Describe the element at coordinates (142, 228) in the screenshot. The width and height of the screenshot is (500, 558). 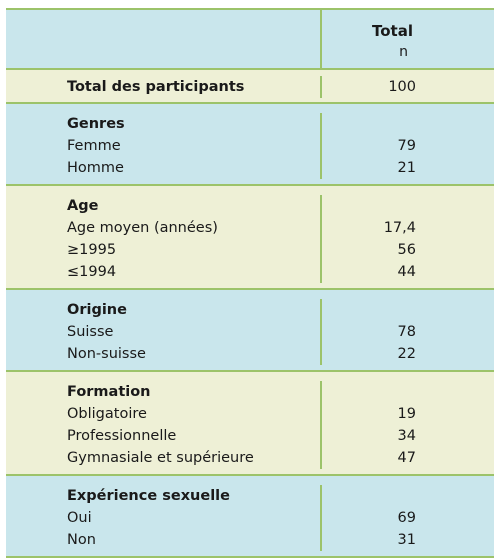
I see `row-label: Age moyen (années)` at that location.